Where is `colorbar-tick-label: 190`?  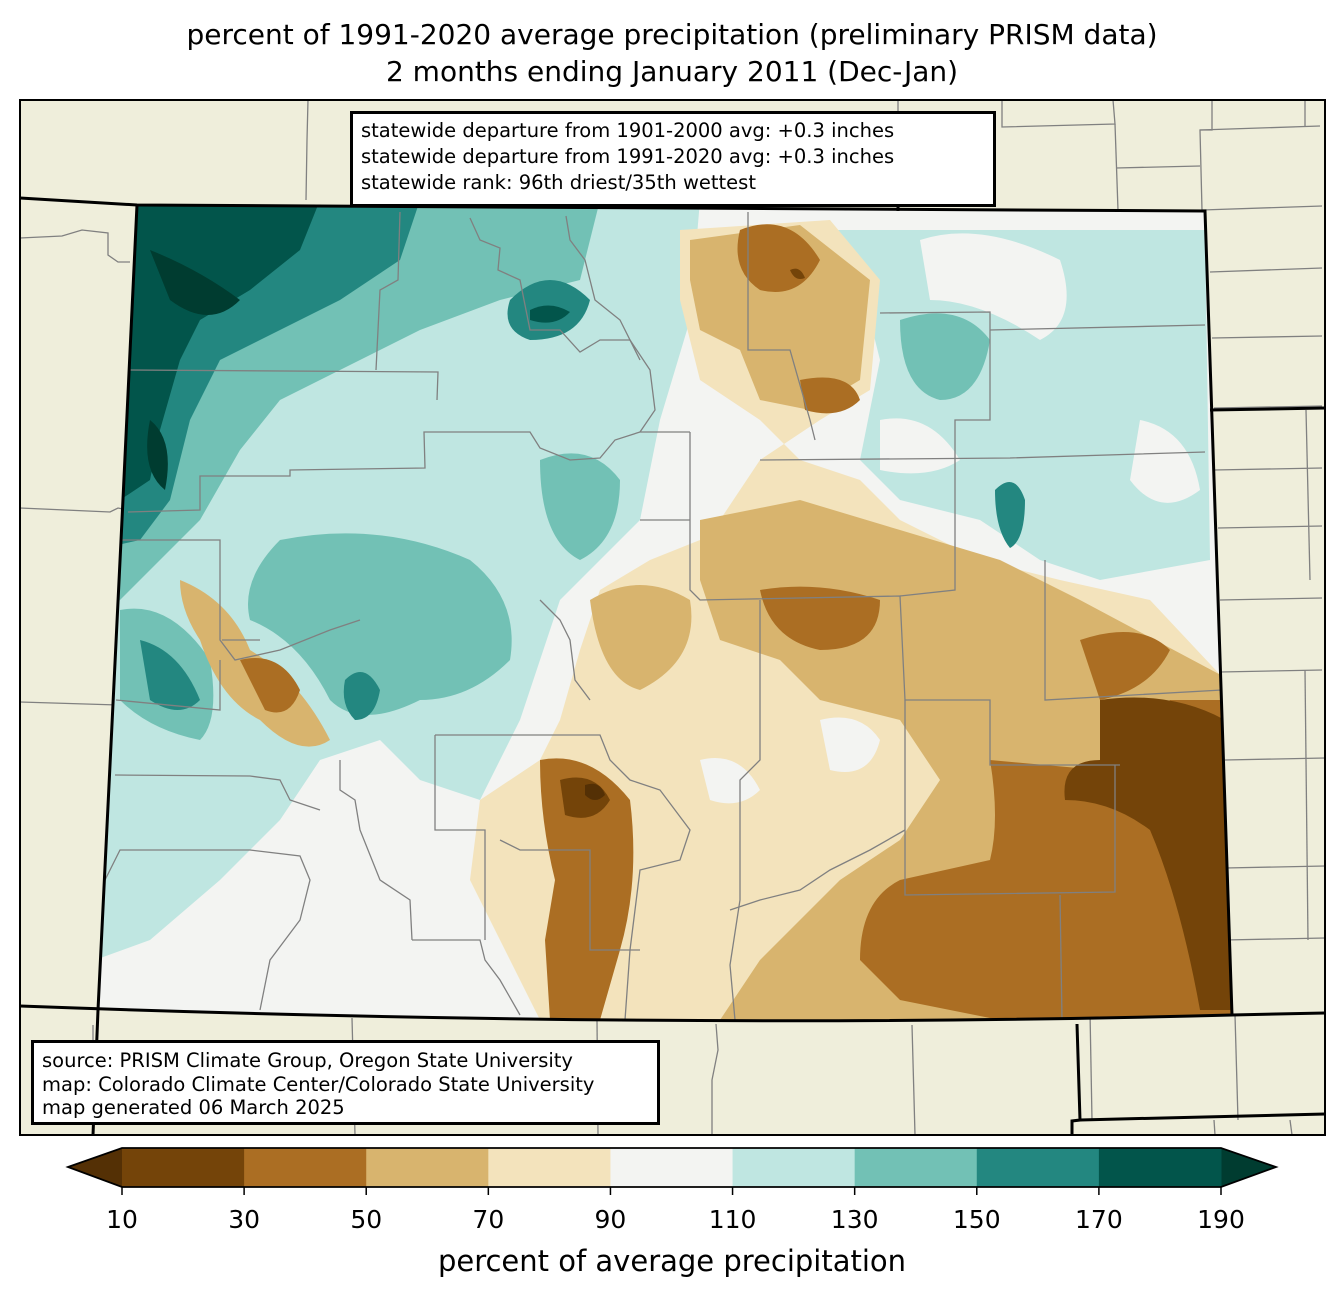 colorbar-tick-label: 190 is located at coordinates (1221, 1219).